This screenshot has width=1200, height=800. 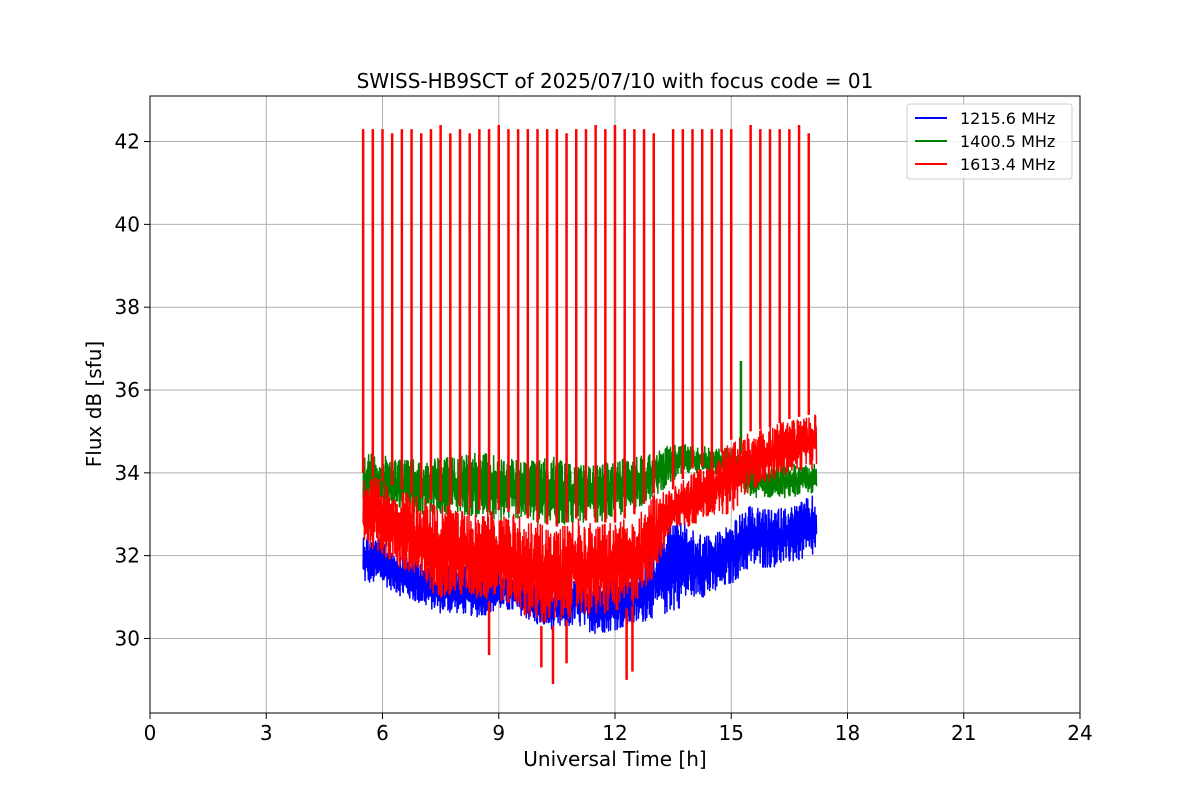 I want to click on y-tick-label: 38, so click(x=127, y=307).